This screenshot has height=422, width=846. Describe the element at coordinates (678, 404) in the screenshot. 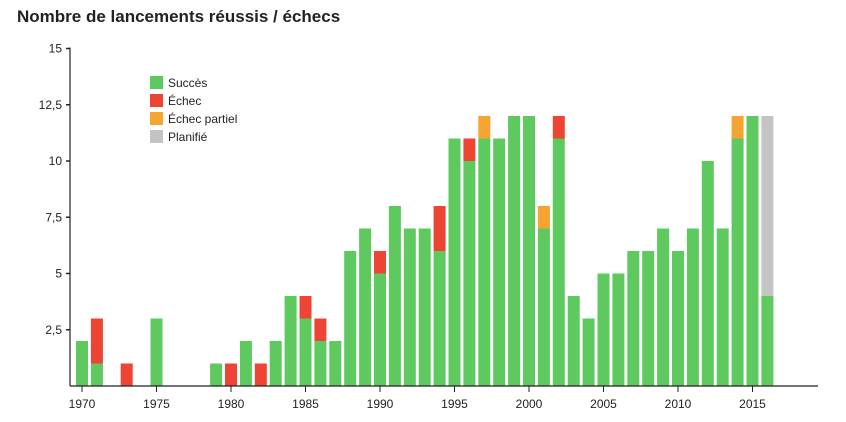

I see `x-tick-label: 2010` at that location.